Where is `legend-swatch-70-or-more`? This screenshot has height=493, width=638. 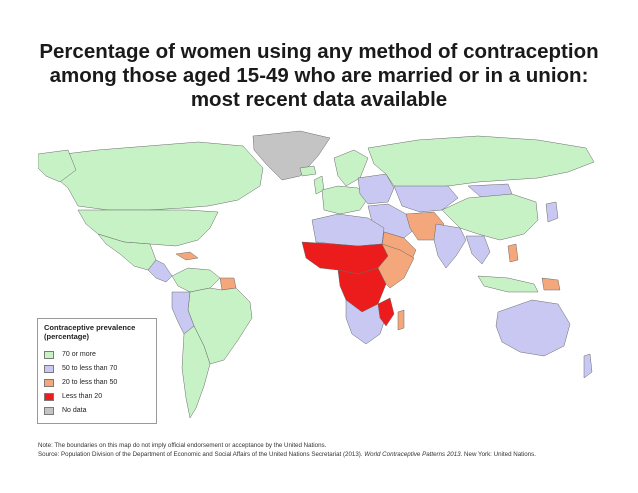 legend-swatch-70-or-more is located at coordinates (49, 354).